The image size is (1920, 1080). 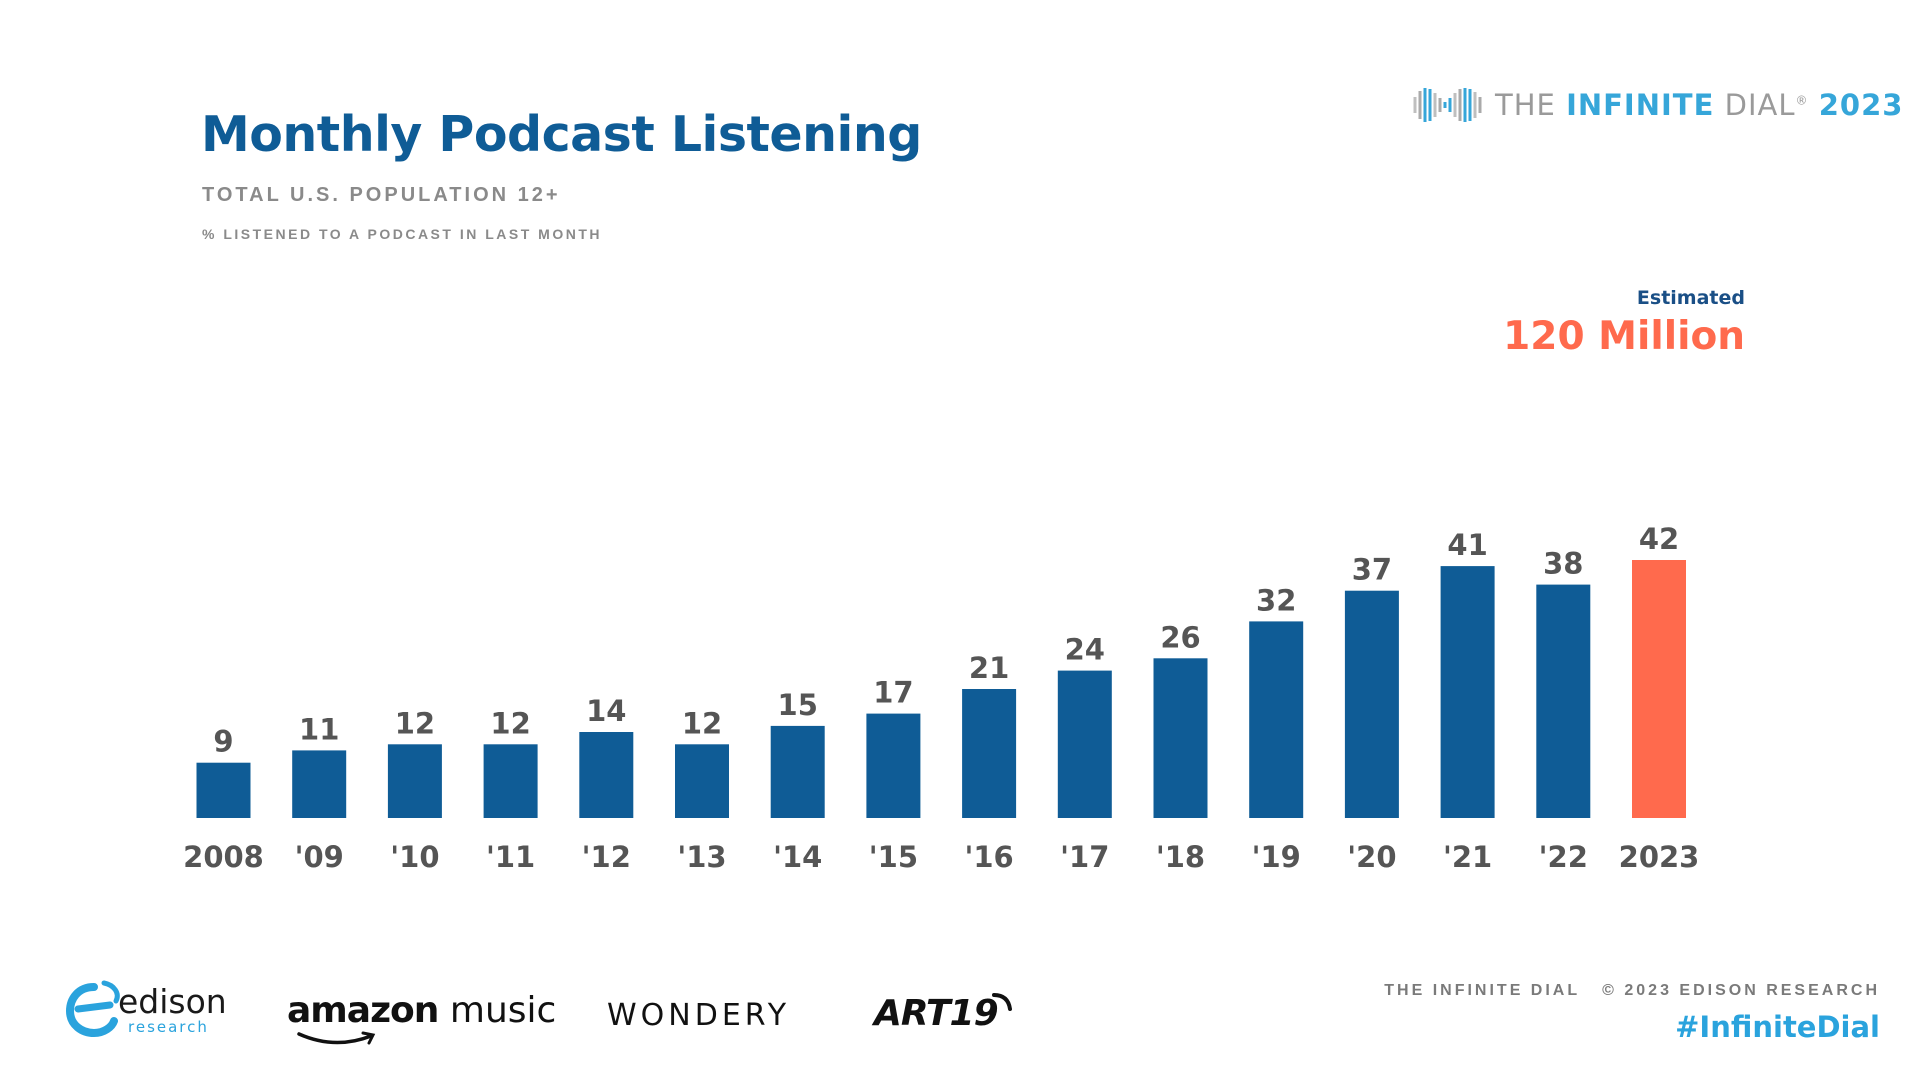 What do you see at coordinates (797, 857) in the screenshot?
I see `x-tick-label-6: '14` at bounding box center [797, 857].